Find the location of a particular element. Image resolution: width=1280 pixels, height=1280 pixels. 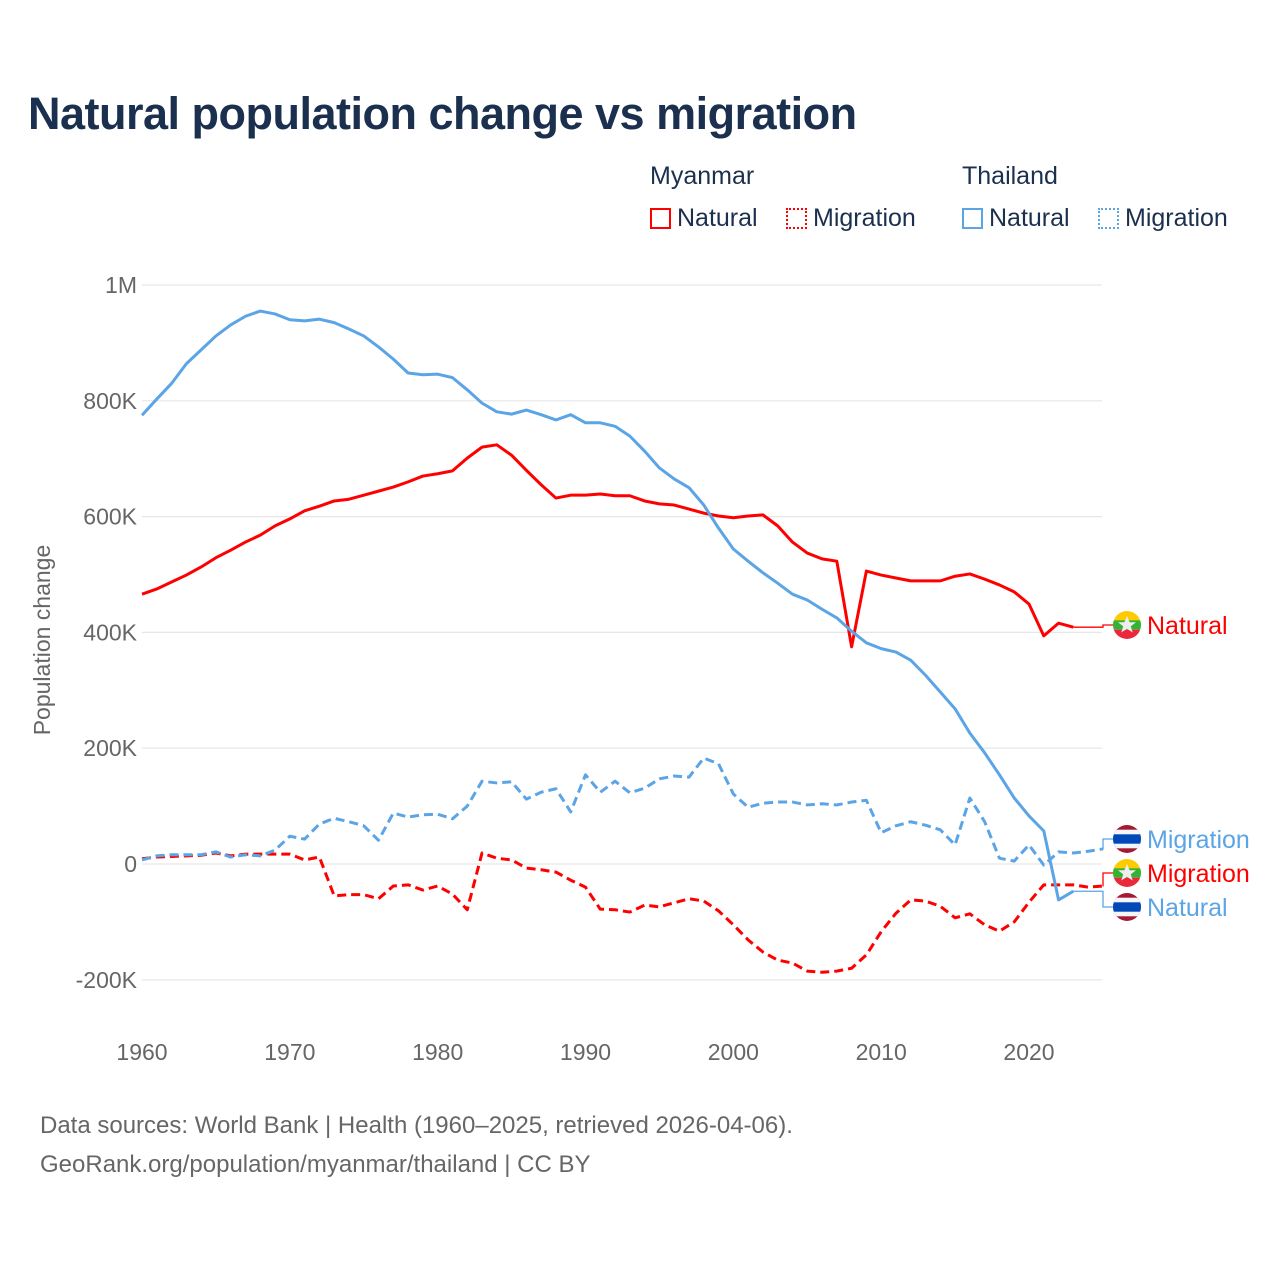

legend-item-myanmar-natural: Natural is located at coordinates (704, 218).